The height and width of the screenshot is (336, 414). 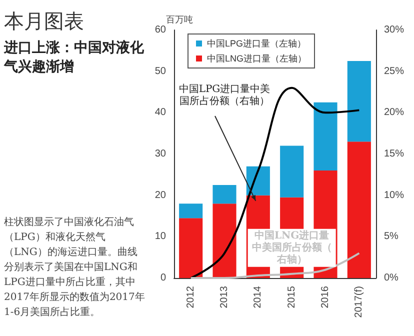 What do you see at coordinates (391, 236) in the screenshot?
I see `y2-tick-label: 5%` at bounding box center [391, 236].